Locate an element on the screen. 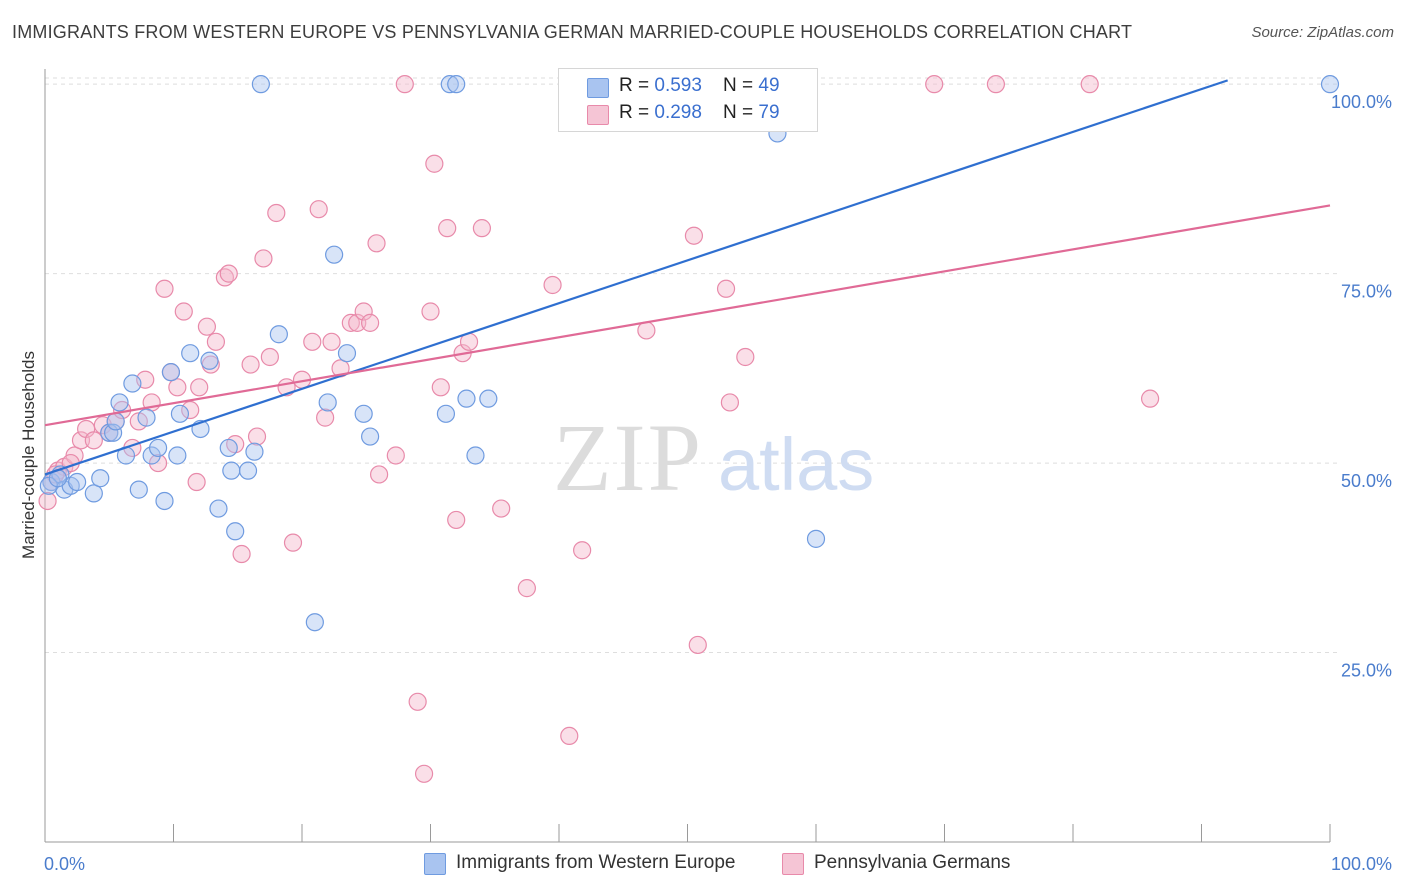 The image size is (1406, 892). source-label: Source: ZipAtlas.com is located at coordinates (1322, 32).